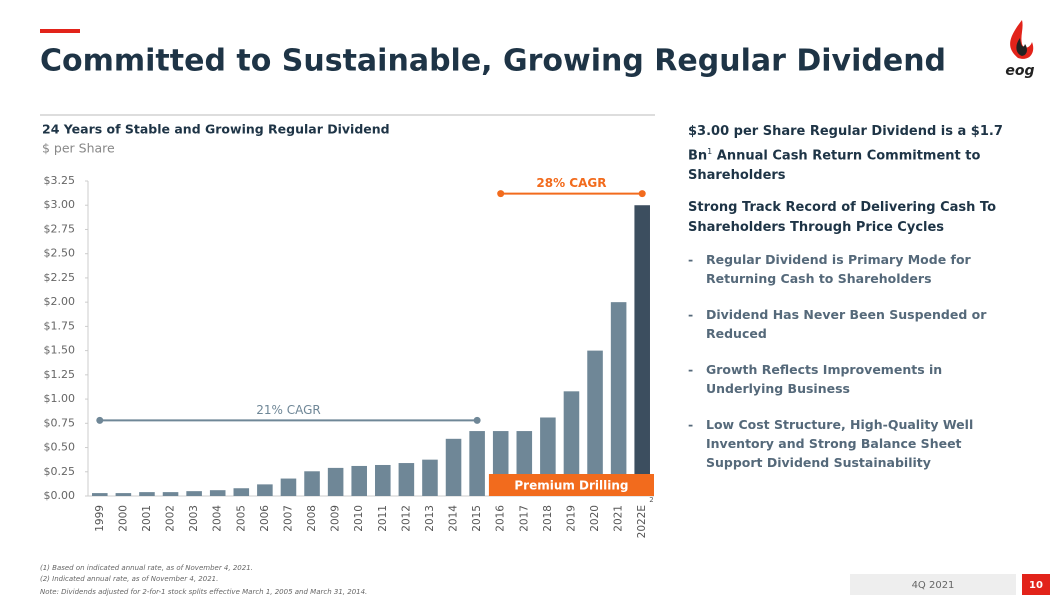  Describe the element at coordinates (312, 518) in the screenshot. I see `x-tick-label: 2008` at that location.